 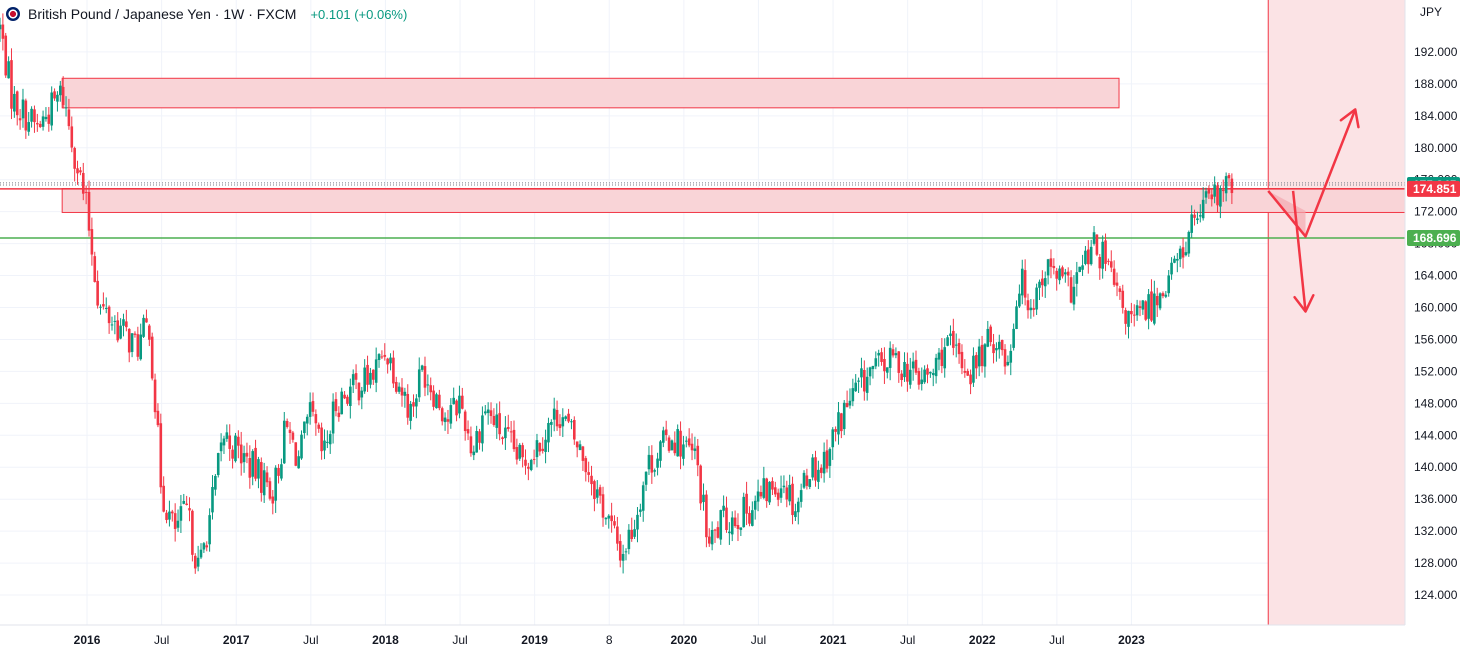 What do you see at coordinates (385, 640) in the screenshot?
I see `time-tick-label: 2018` at bounding box center [385, 640].